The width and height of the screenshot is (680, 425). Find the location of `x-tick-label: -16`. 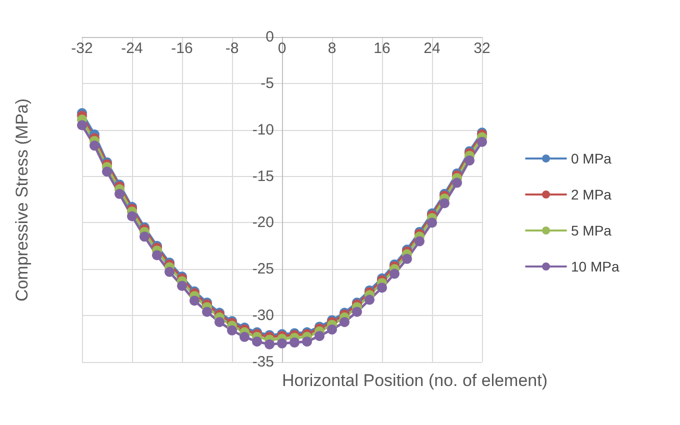

x-tick-label: -16 is located at coordinates (182, 48).